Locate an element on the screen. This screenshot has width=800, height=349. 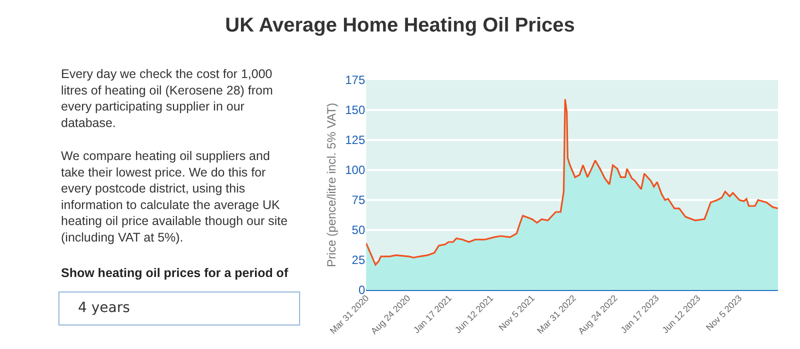
y-tick-label: 75 is located at coordinates (359, 200).